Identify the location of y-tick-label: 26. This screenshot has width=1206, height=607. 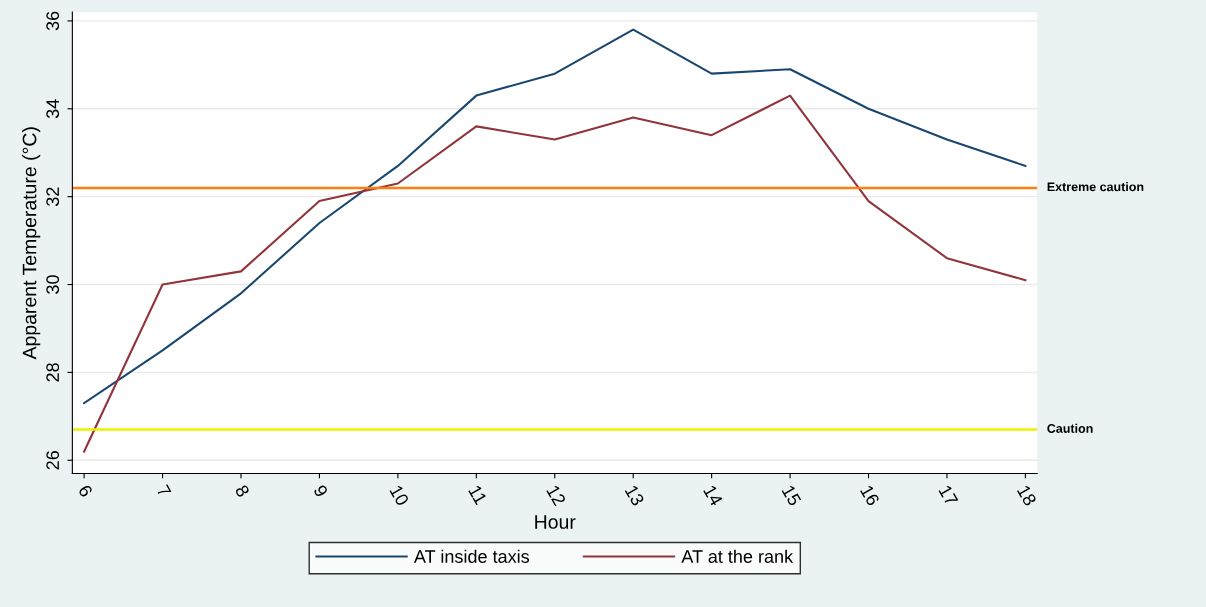
(53, 460).